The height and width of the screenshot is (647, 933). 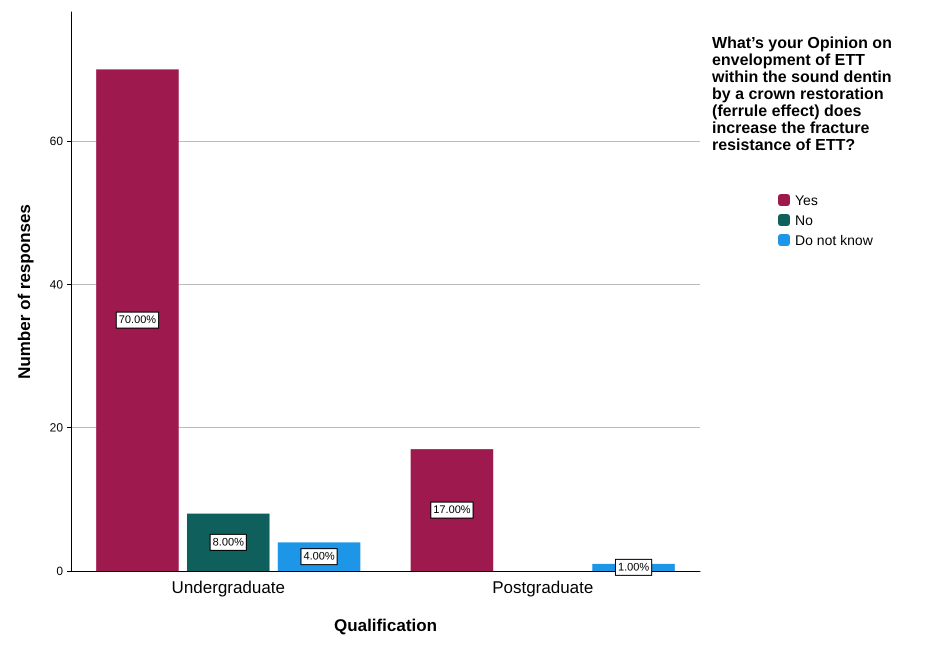 What do you see at coordinates (634, 567) in the screenshot?
I see `data-label: 1.00%` at bounding box center [634, 567].